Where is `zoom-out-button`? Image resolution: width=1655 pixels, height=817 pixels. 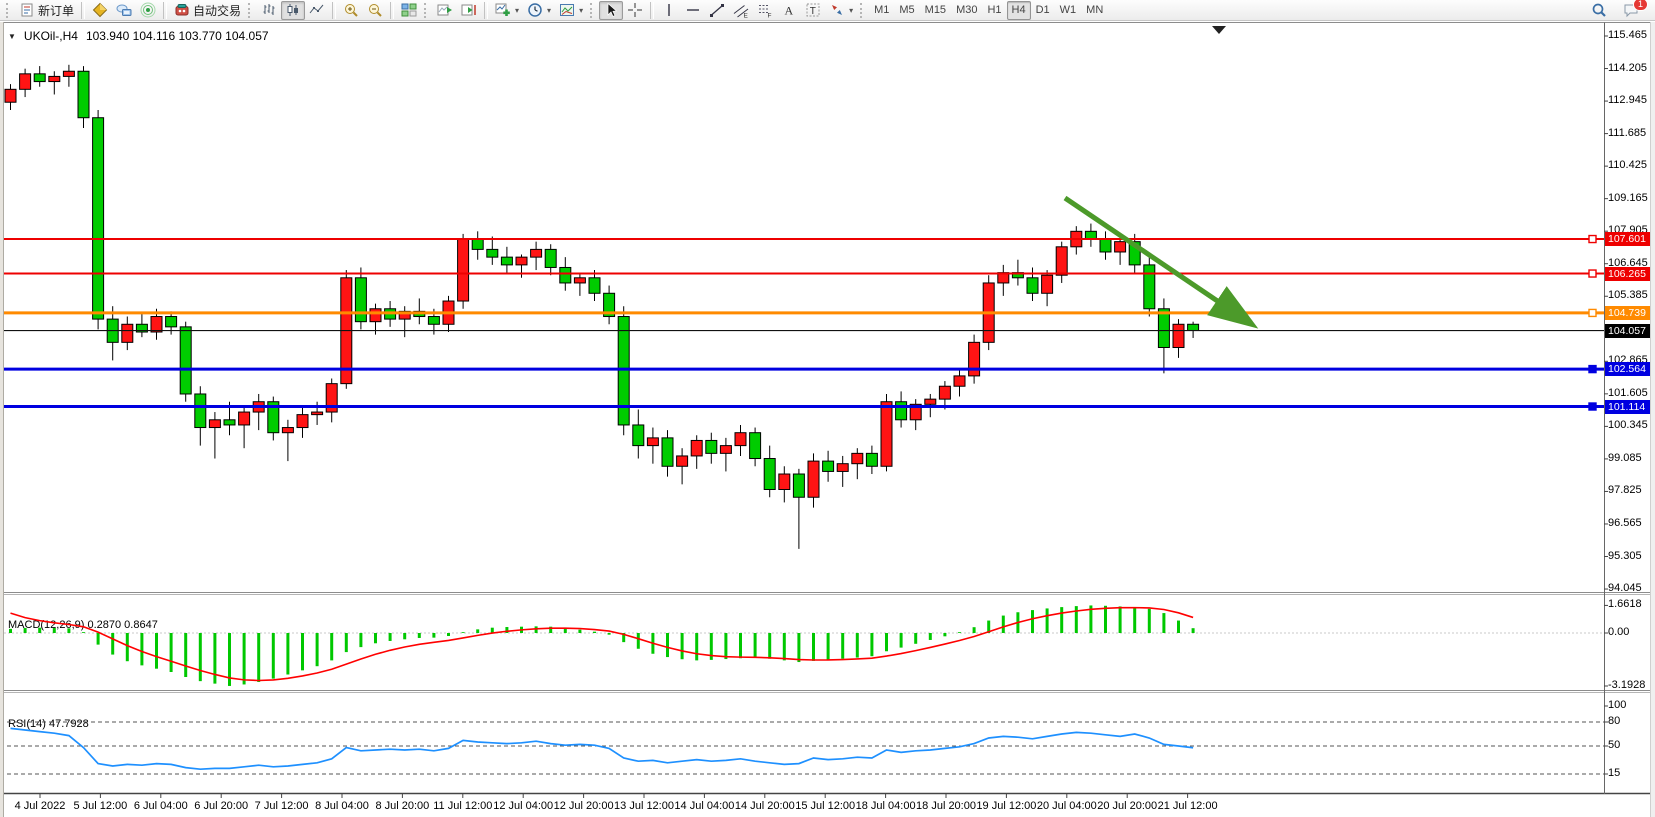
zoom-out-button is located at coordinates (375, 10).